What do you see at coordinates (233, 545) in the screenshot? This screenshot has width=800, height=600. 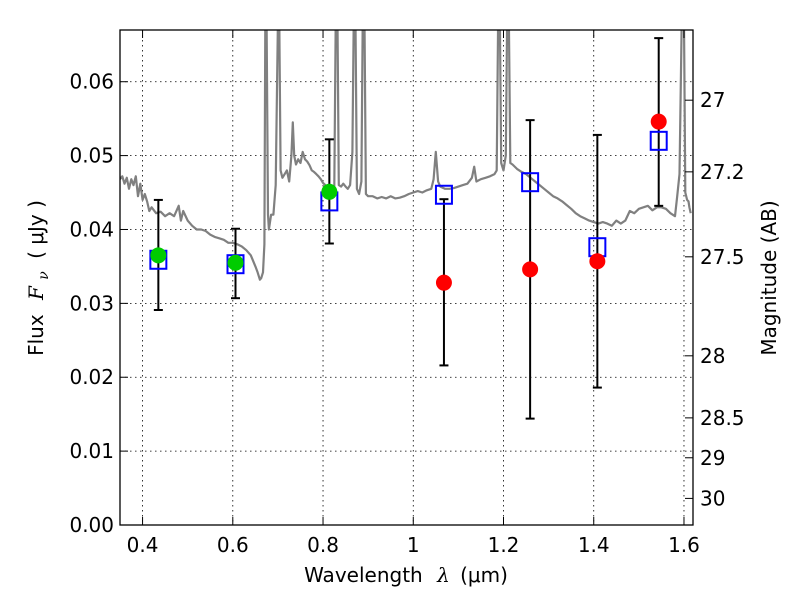 I see `x-tick-label: 0.6` at bounding box center [233, 545].